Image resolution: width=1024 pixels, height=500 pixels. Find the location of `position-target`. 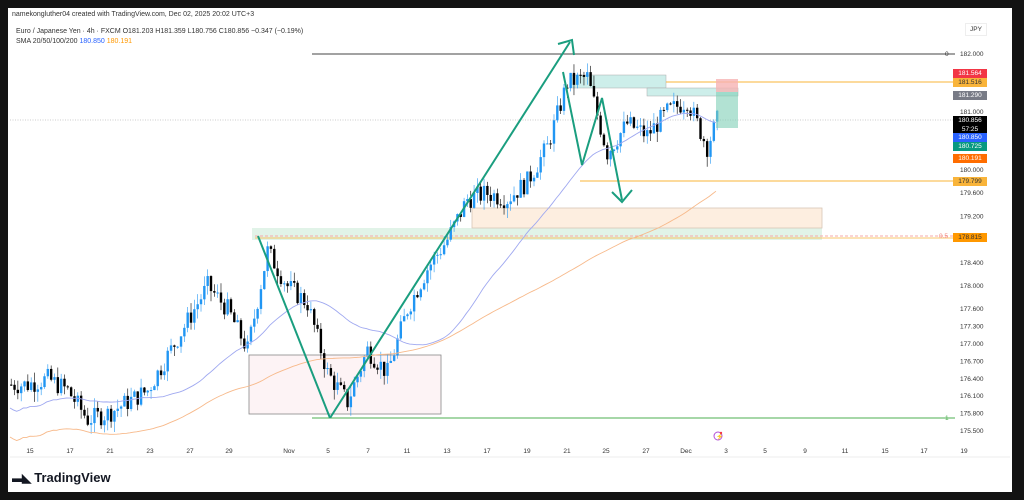

position-target is located at coordinates (727, 110).